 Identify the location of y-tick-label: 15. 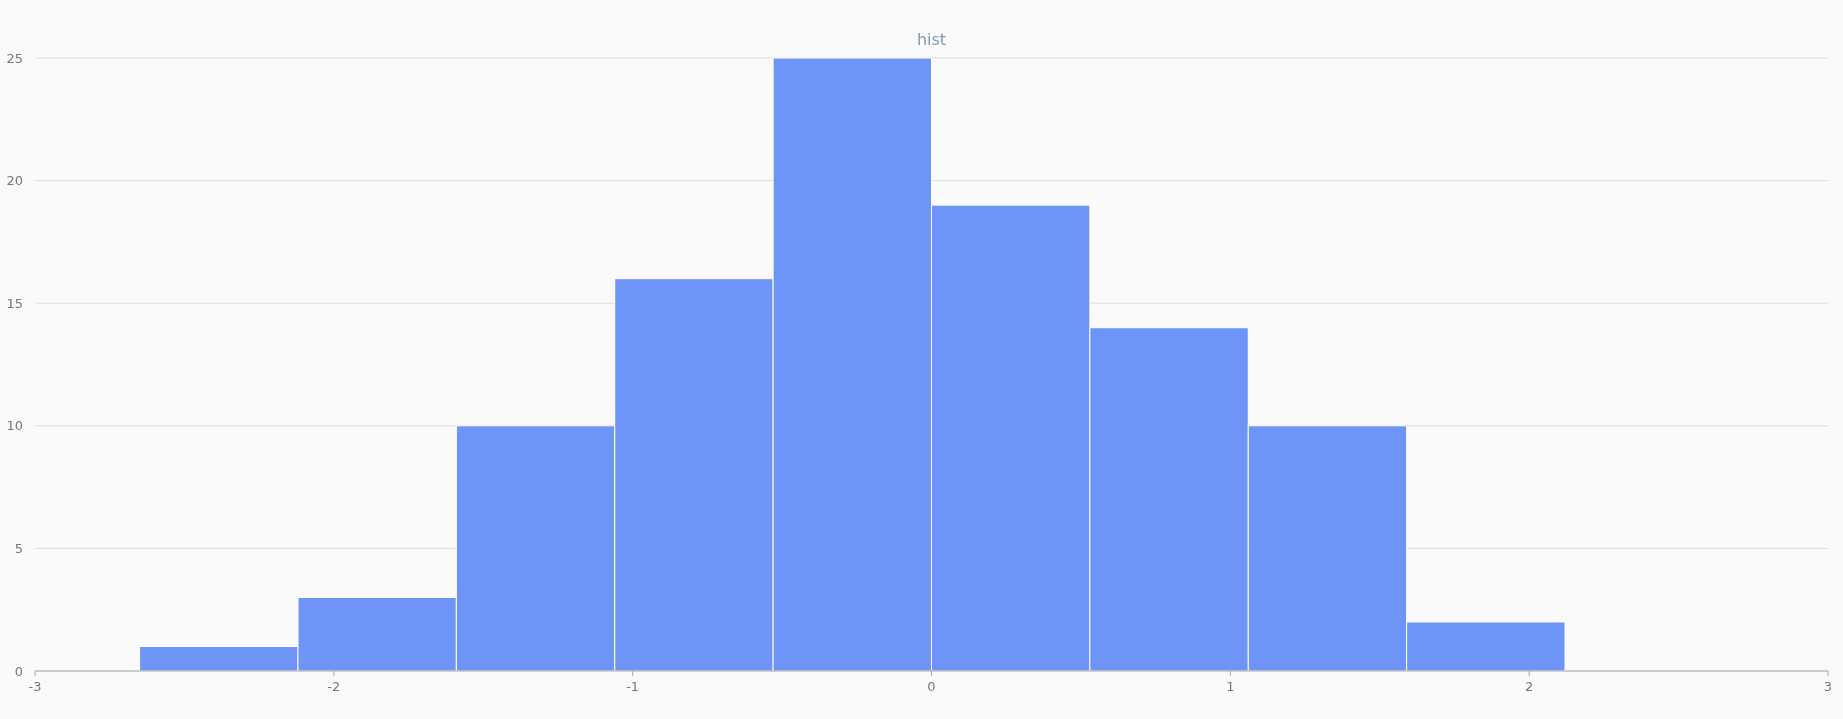
(14, 303).